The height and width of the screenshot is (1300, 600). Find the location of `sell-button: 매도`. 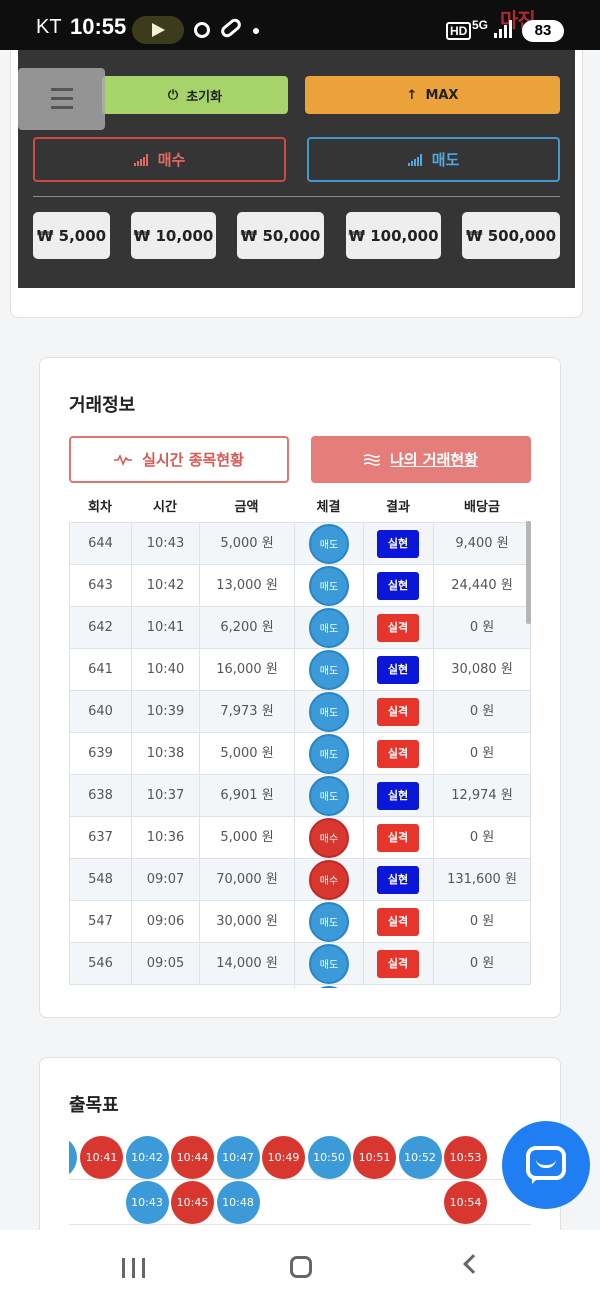

sell-button: 매도 is located at coordinates (433, 159).